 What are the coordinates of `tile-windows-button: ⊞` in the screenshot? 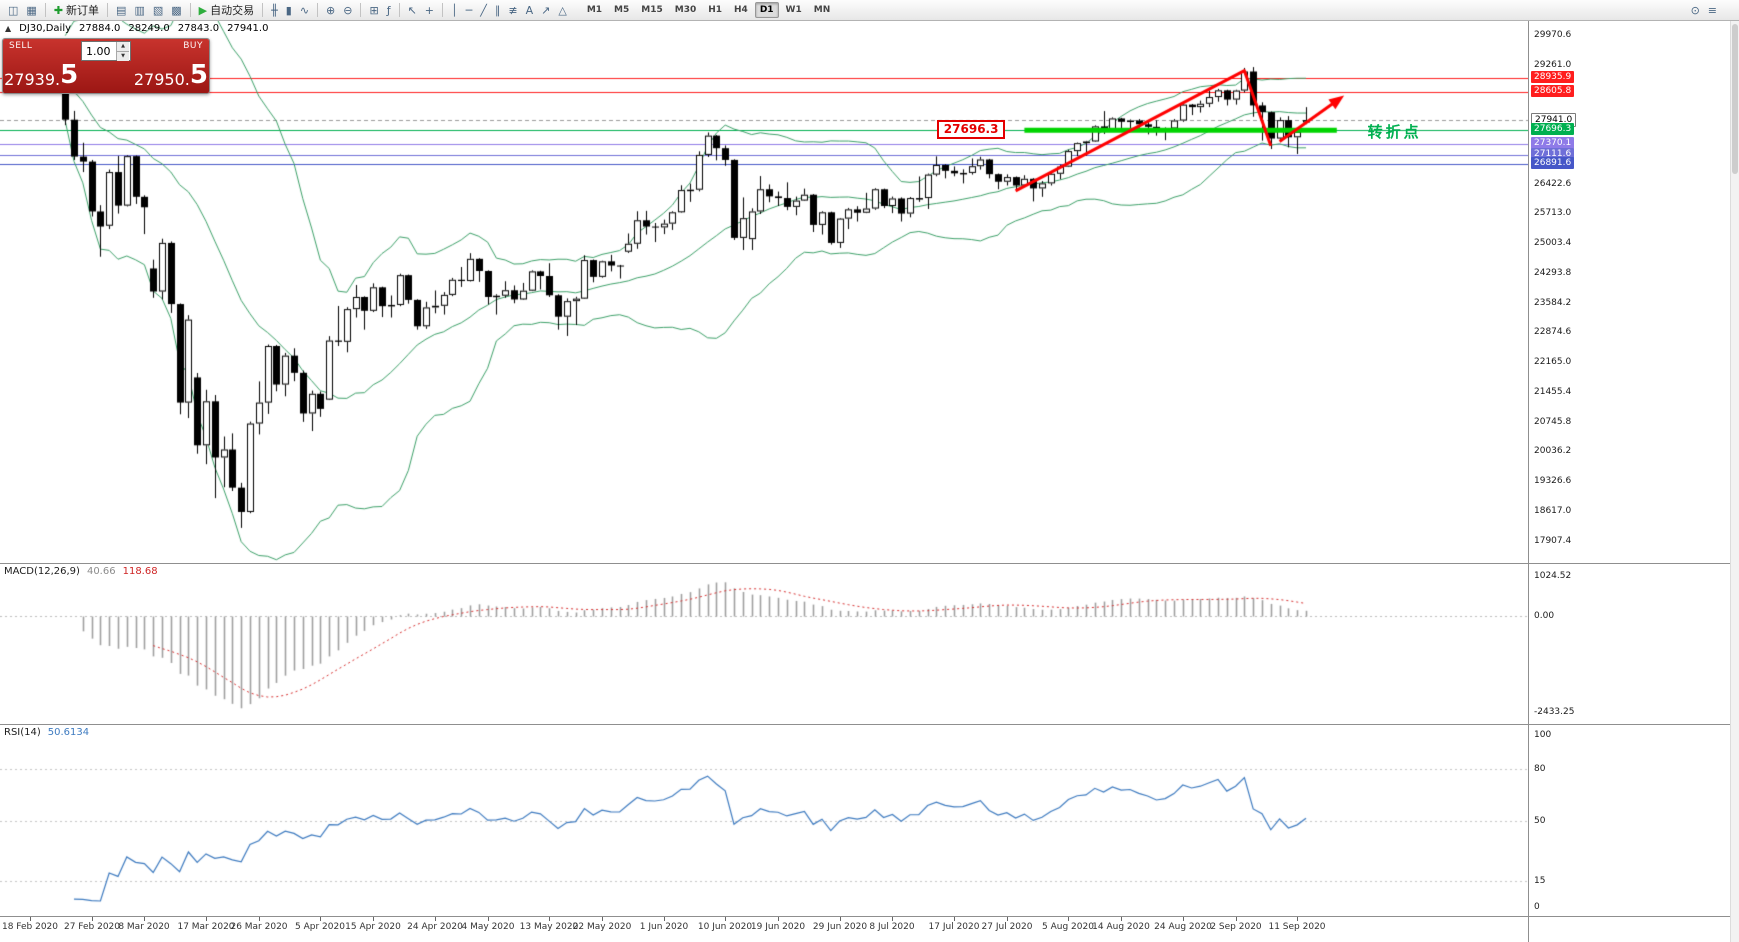 It's located at (373, 10).